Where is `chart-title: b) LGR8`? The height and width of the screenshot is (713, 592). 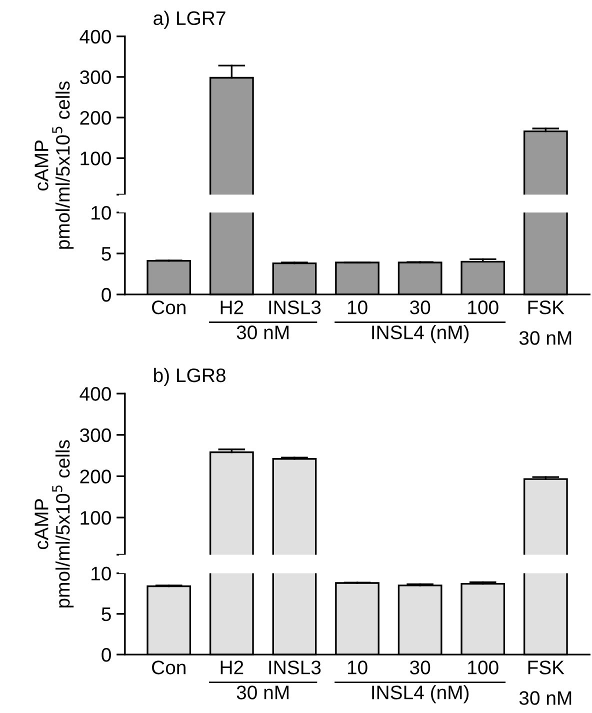 chart-title: b) LGR8 is located at coordinates (190, 377).